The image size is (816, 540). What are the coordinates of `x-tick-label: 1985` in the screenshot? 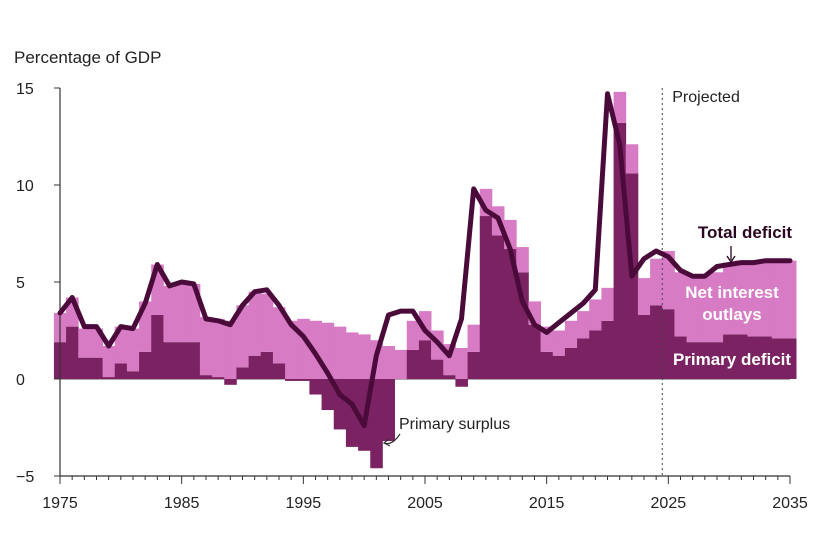 It's located at (182, 503).